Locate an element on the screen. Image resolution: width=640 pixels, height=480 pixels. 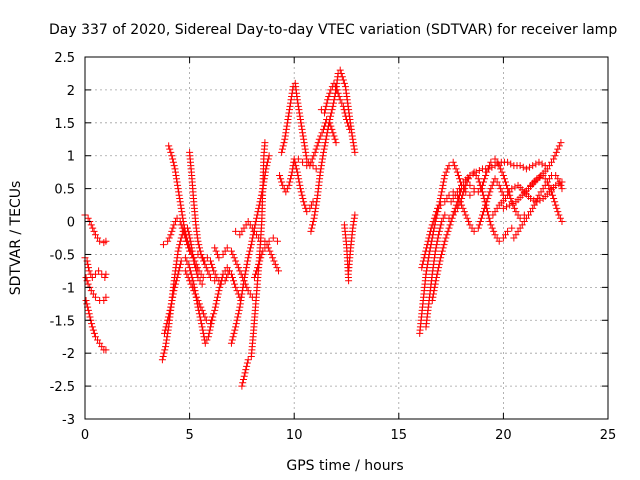
y-tick-label: -1.5 is located at coordinates (62, 321).